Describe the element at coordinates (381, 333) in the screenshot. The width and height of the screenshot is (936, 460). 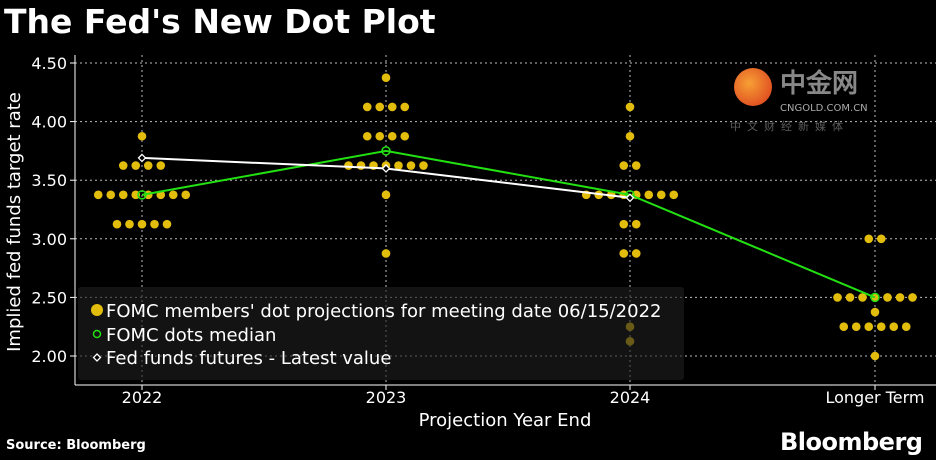
I see `legend-box` at that location.